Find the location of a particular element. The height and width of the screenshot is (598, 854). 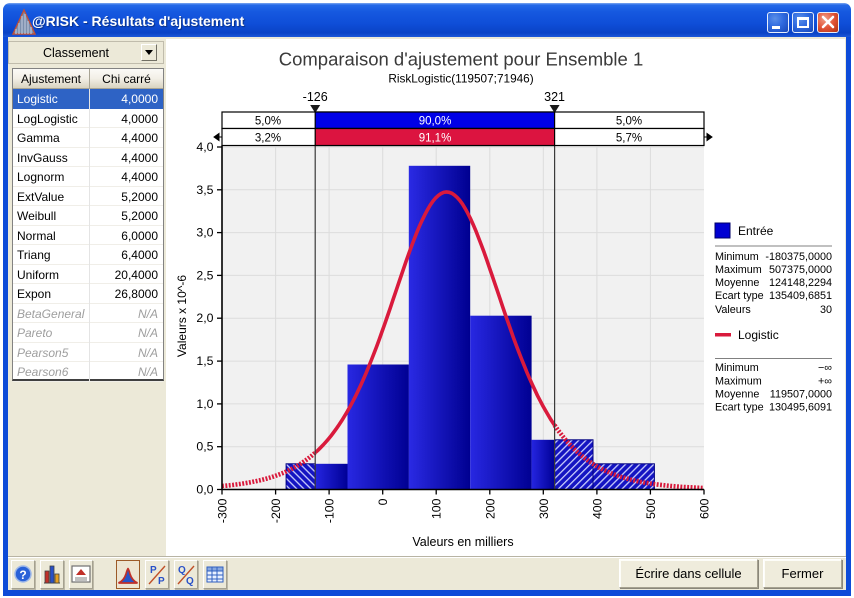

svg-text: 2,0 is located at coordinates (204, 318).